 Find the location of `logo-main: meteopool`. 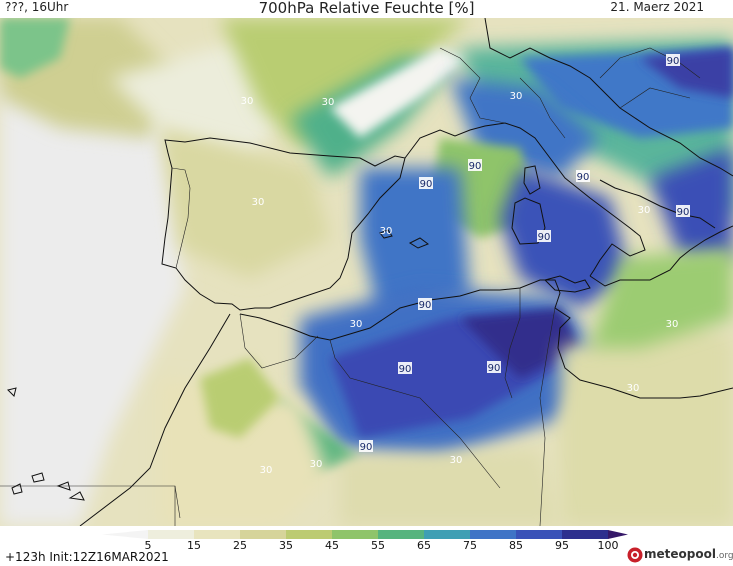

logo-main: meteopool is located at coordinates (680, 554).